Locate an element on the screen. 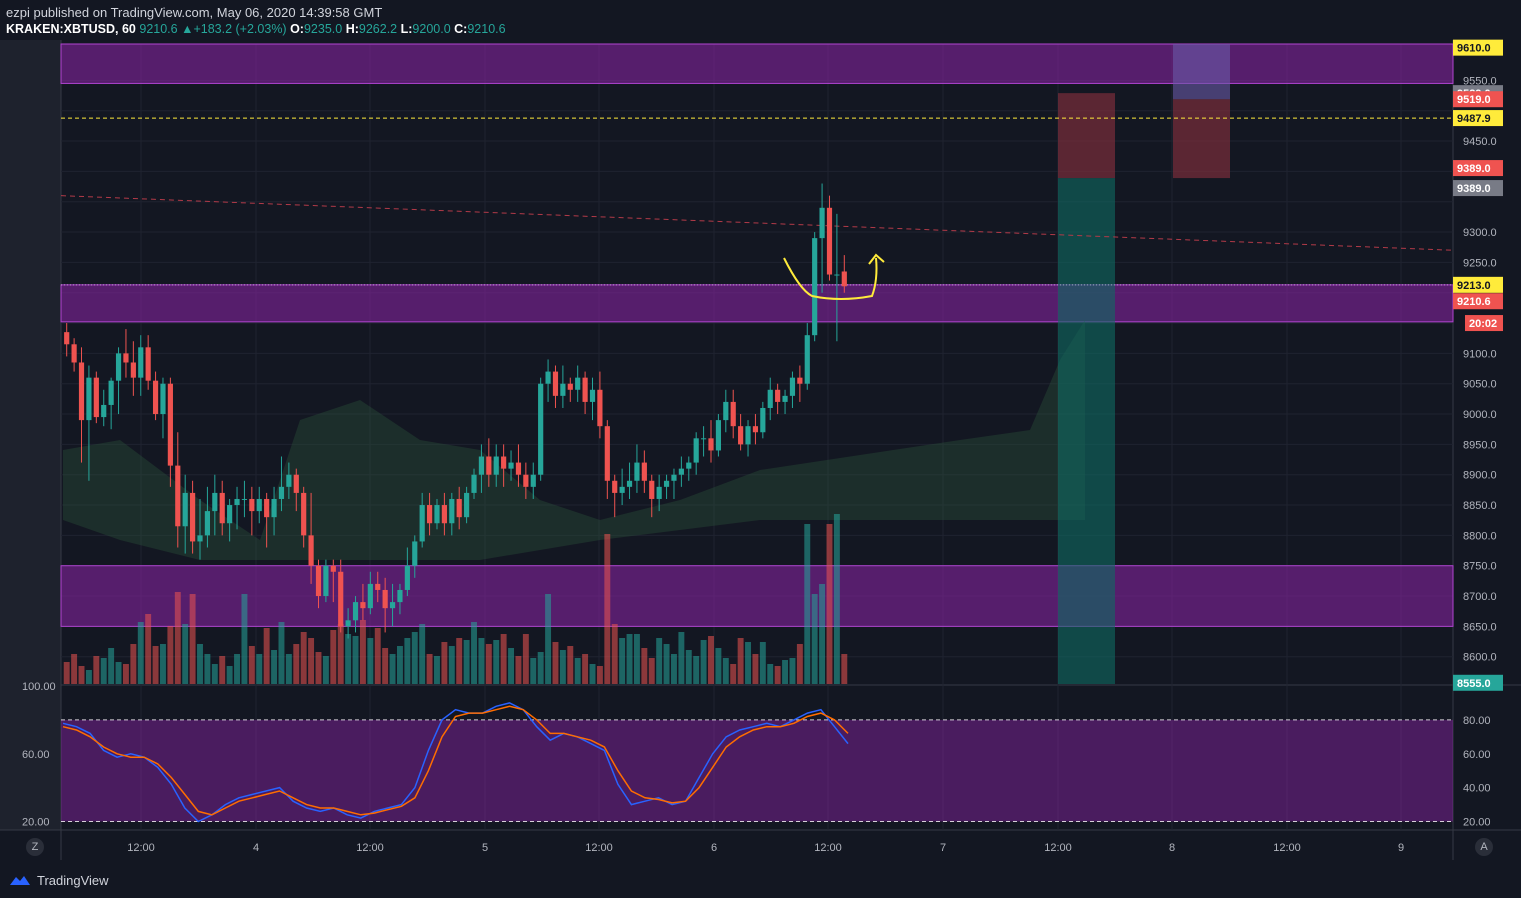 The image size is (1521, 898). price-tag-label: 9610.0 is located at coordinates (1474, 49).